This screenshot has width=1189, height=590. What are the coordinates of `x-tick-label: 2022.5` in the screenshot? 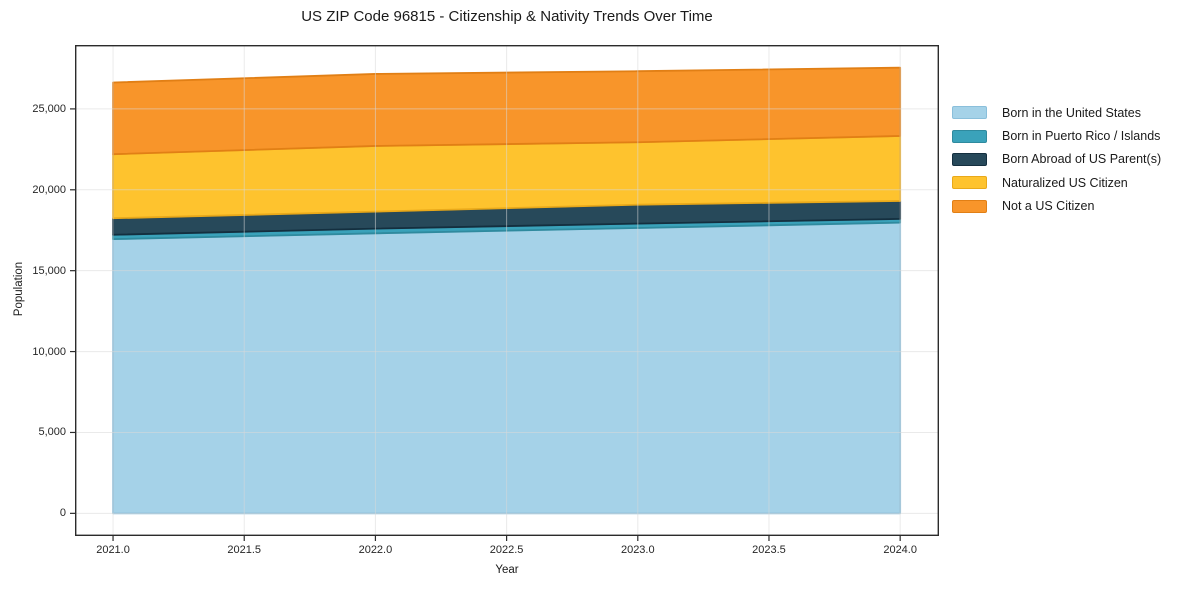 It's located at (506, 550).